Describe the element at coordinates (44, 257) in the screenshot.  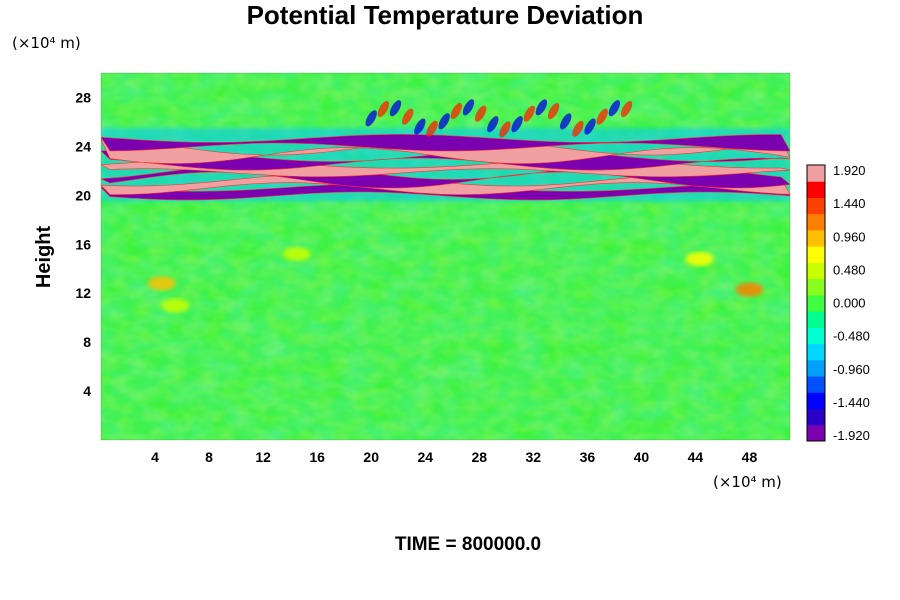
I see `y-axis-label: Height` at that location.